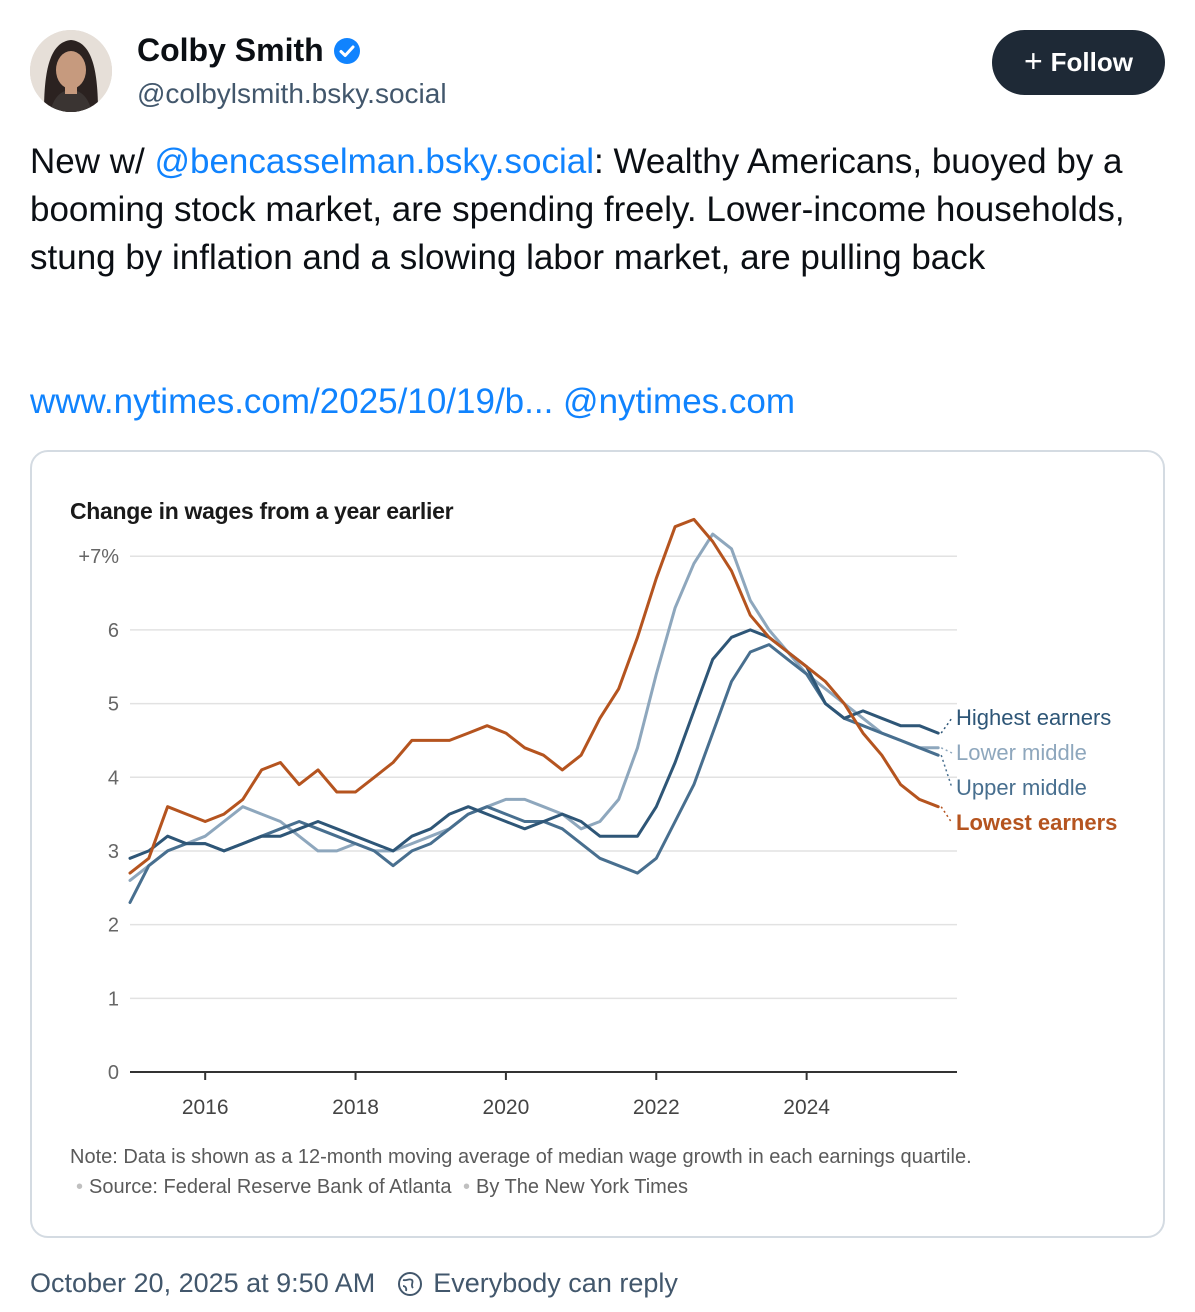  What do you see at coordinates (1036, 822) in the screenshot?
I see `legend-label-lowest: Lowest earners` at bounding box center [1036, 822].